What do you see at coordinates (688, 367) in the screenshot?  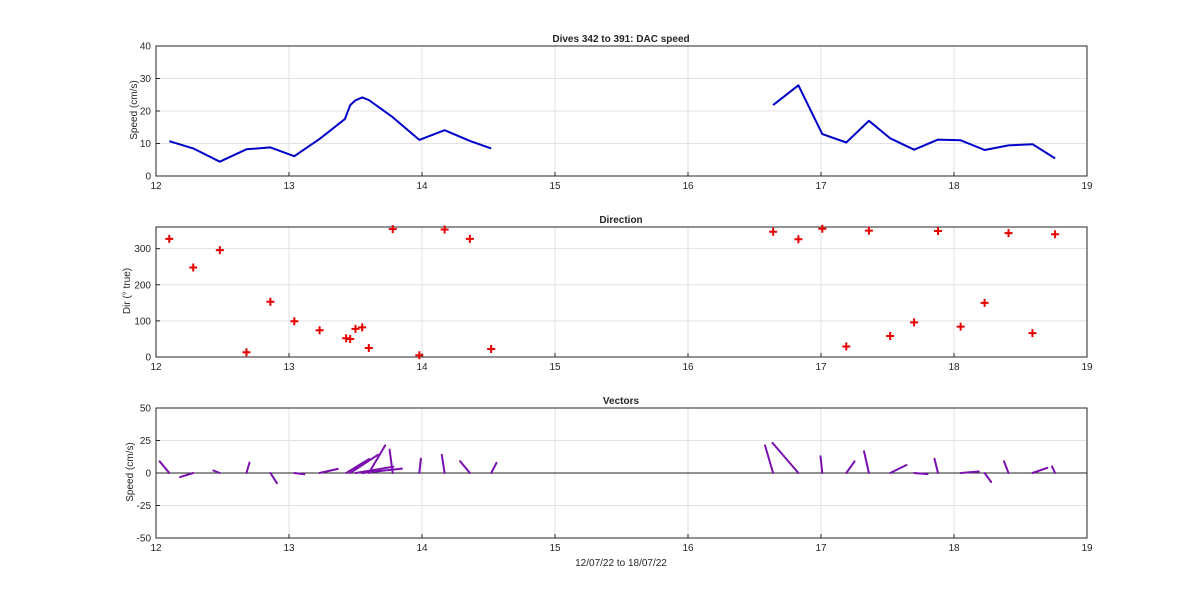 I see `direction-x-tick-label: 16` at bounding box center [688, 367].